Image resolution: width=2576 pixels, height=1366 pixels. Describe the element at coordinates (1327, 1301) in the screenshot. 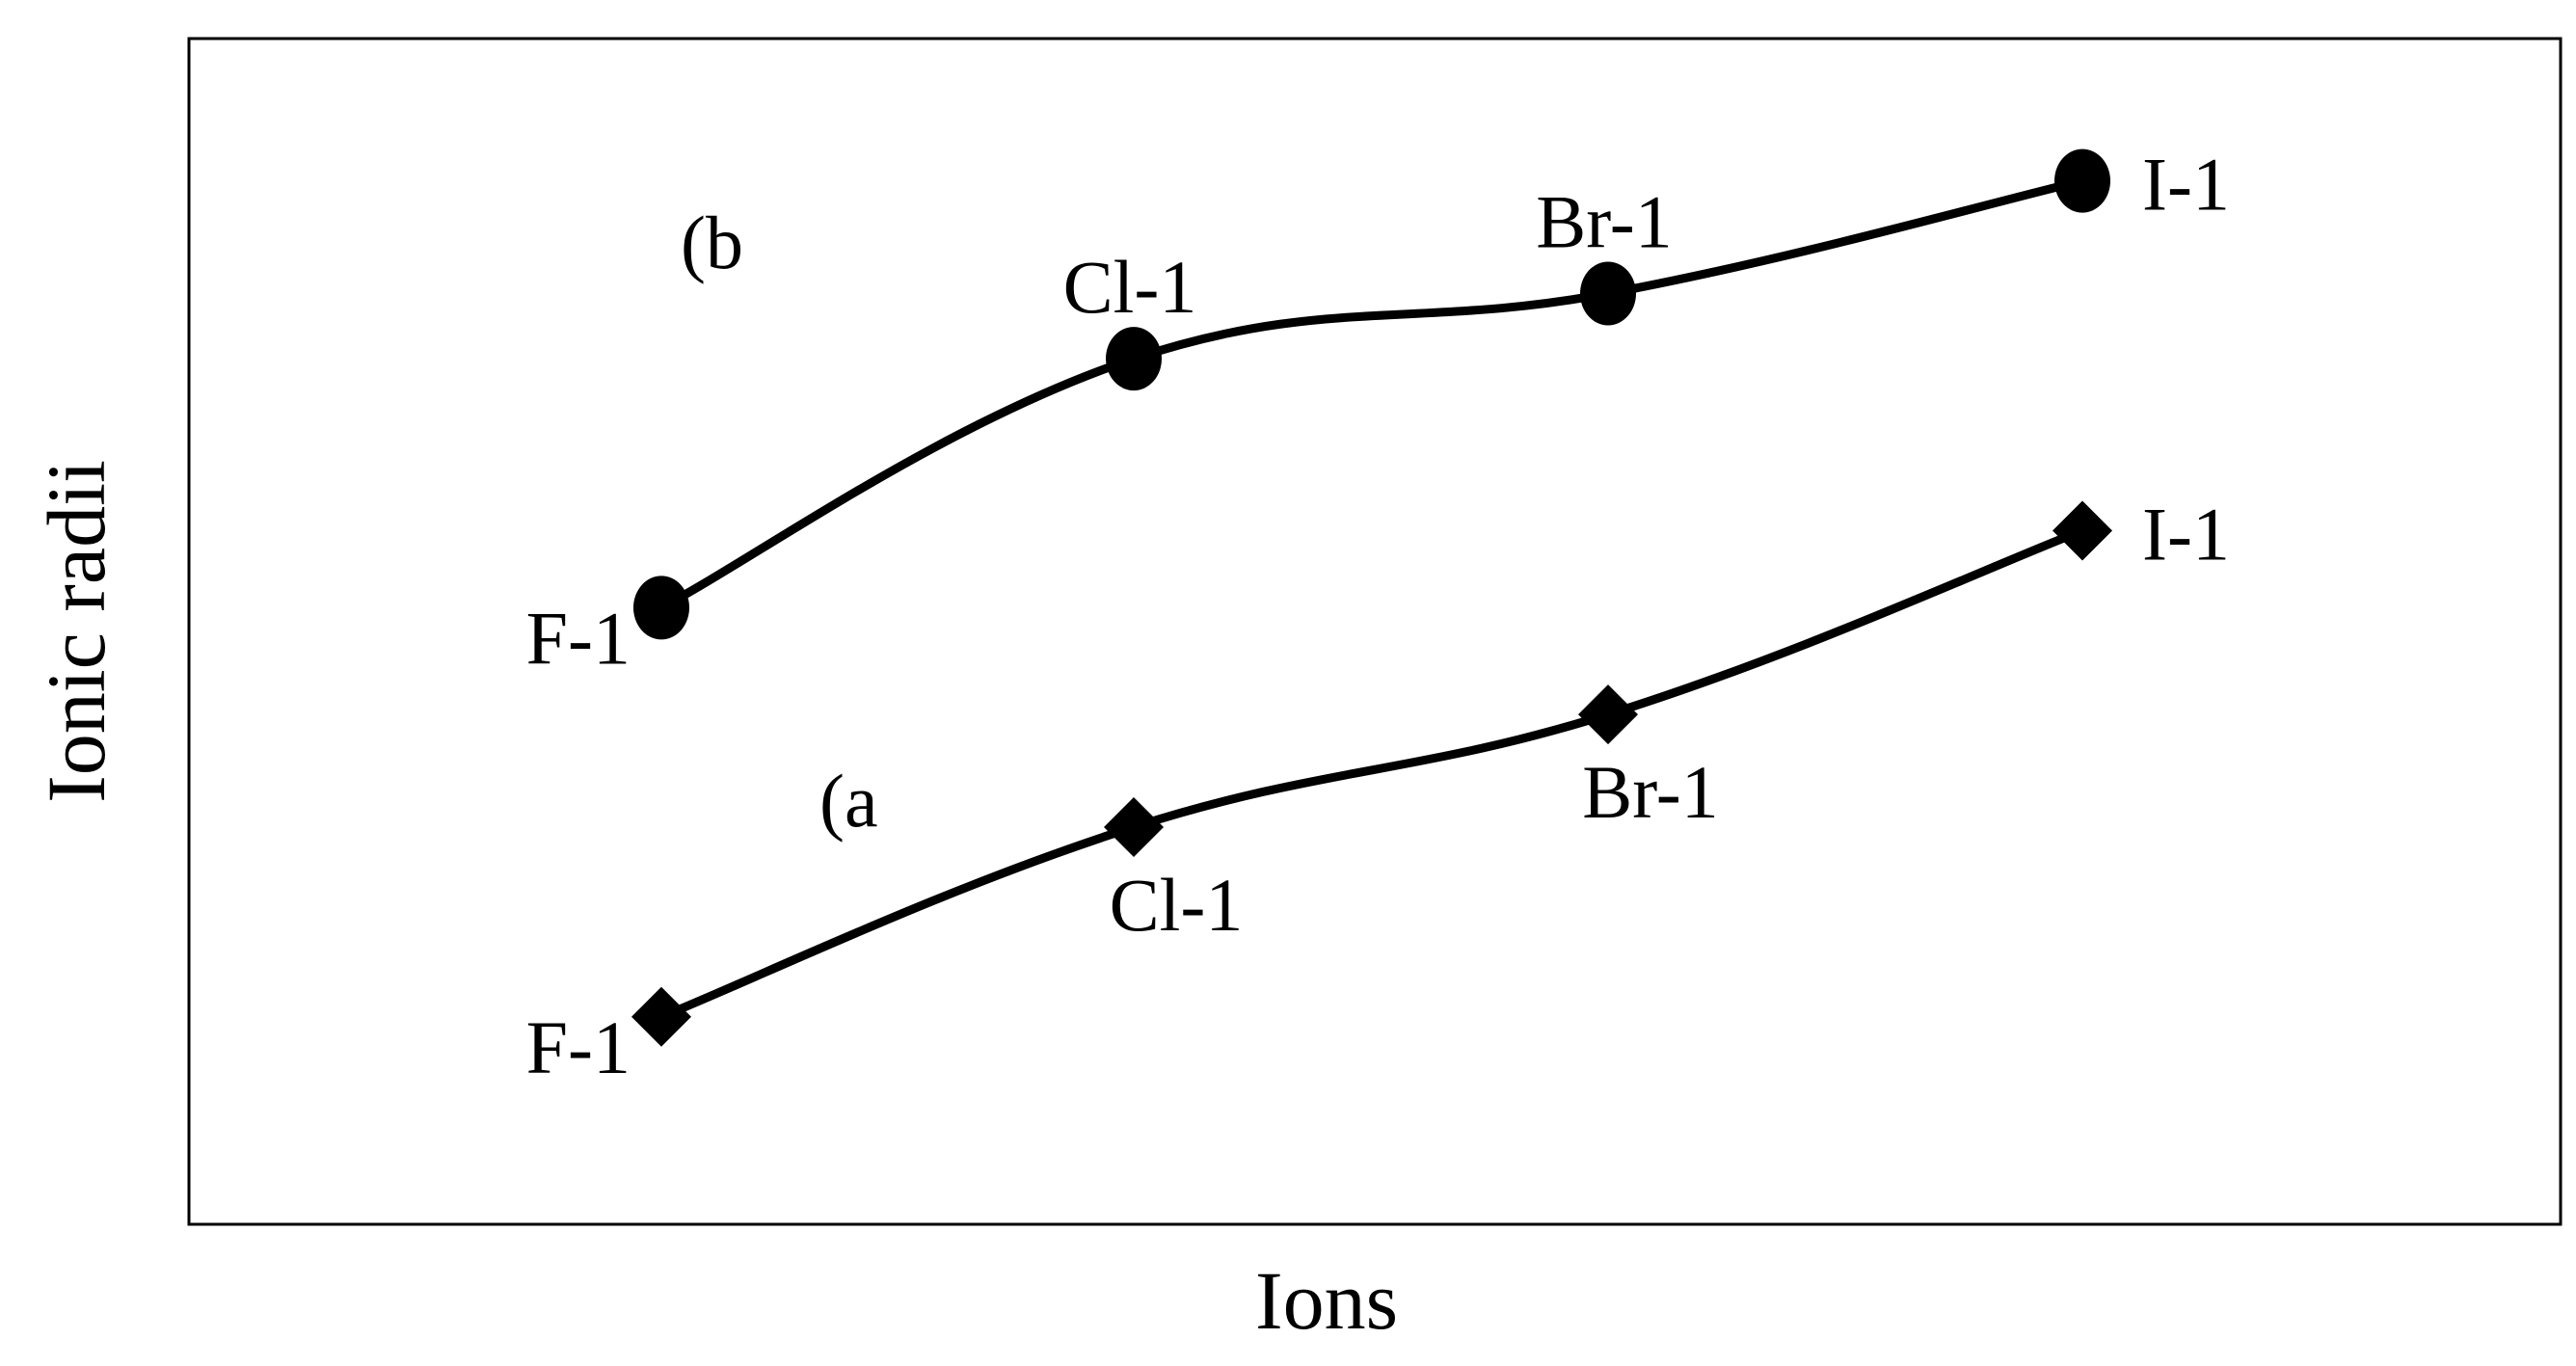

I see `x-axis-title: Ions` at that location.